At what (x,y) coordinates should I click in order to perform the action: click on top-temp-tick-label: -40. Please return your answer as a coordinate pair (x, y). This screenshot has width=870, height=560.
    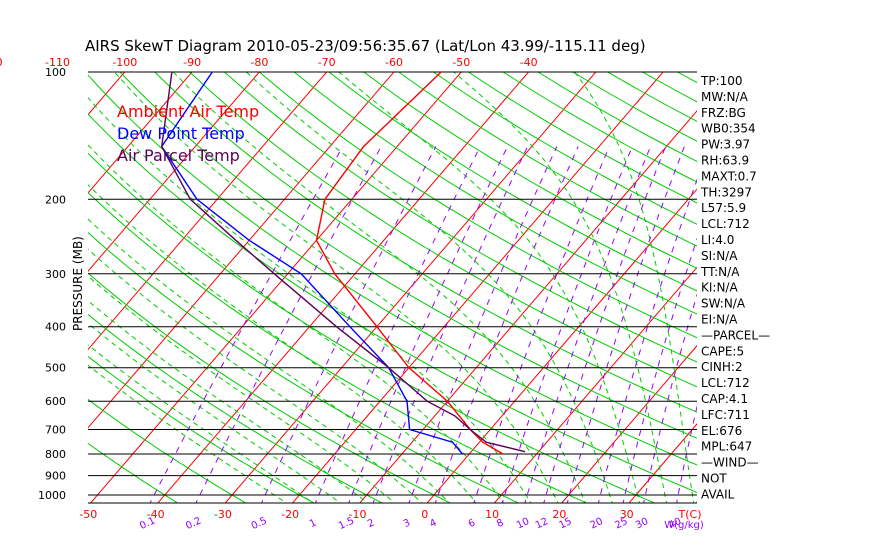
    Looking at the image, I should click on (529, 62).